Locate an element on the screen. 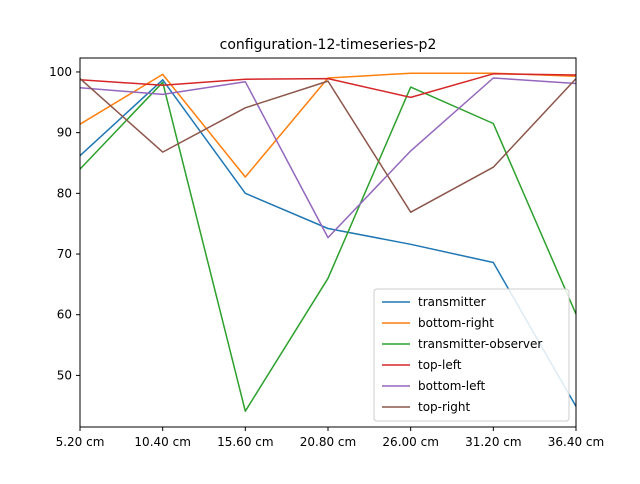 This screenshot has height=484, width=640. chart-title: configuration-12-timeseries-p2 is located at coordinates (328, 45).